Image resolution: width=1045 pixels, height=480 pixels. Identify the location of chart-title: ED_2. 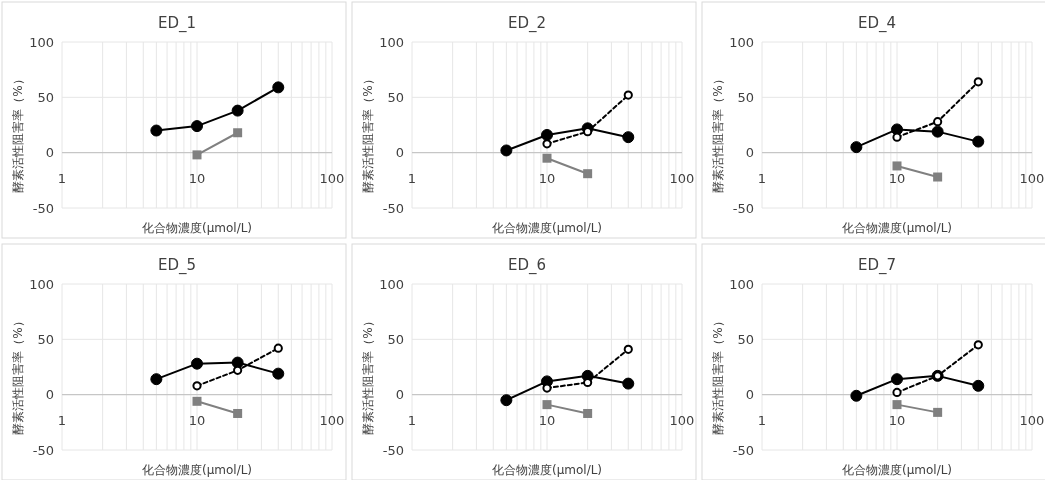
(527, 23).